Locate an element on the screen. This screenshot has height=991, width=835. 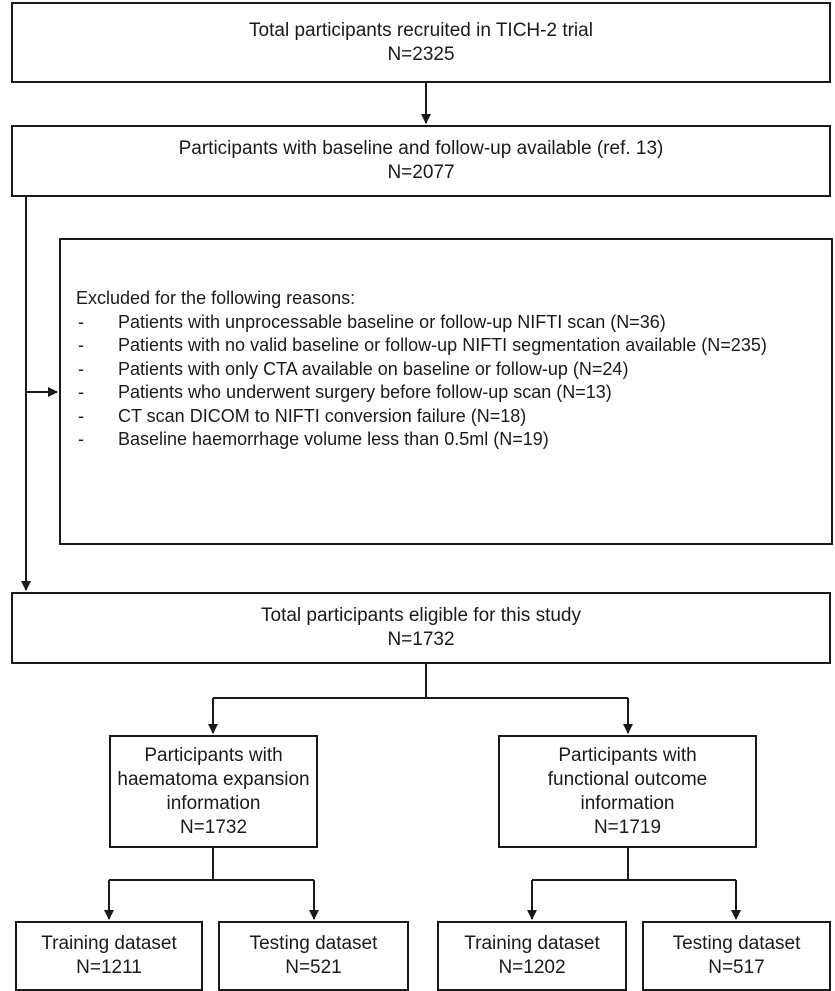
total-n: N=2325 is located at coordinates (421, 54).